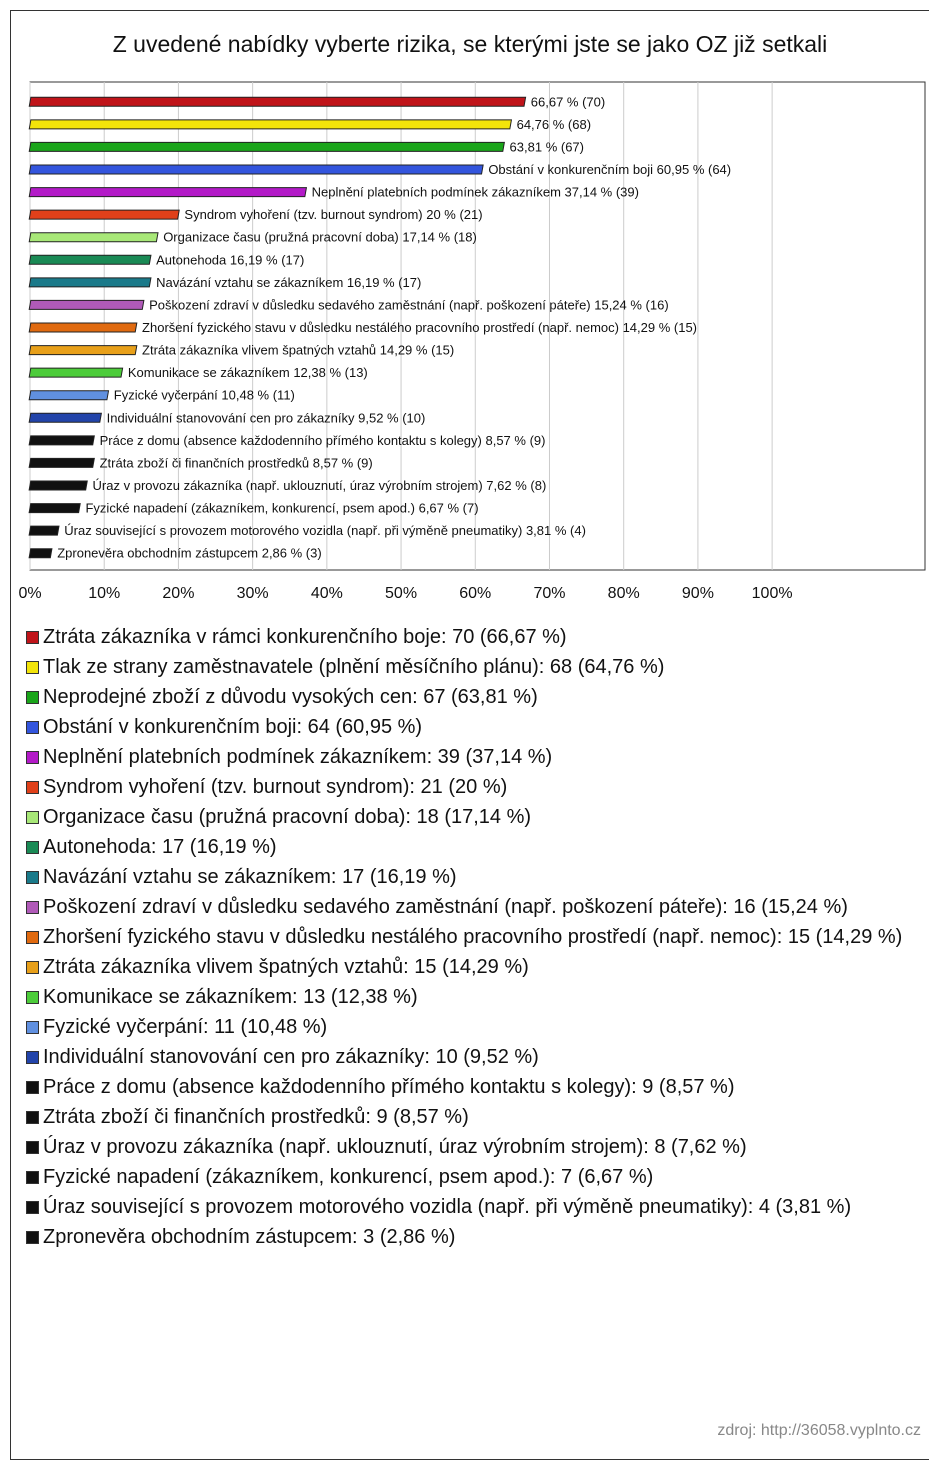 Image resolution: width=929 pixels, height=1460 pixels. I want to click on x-tick-label: 0%, so click(29, 593).